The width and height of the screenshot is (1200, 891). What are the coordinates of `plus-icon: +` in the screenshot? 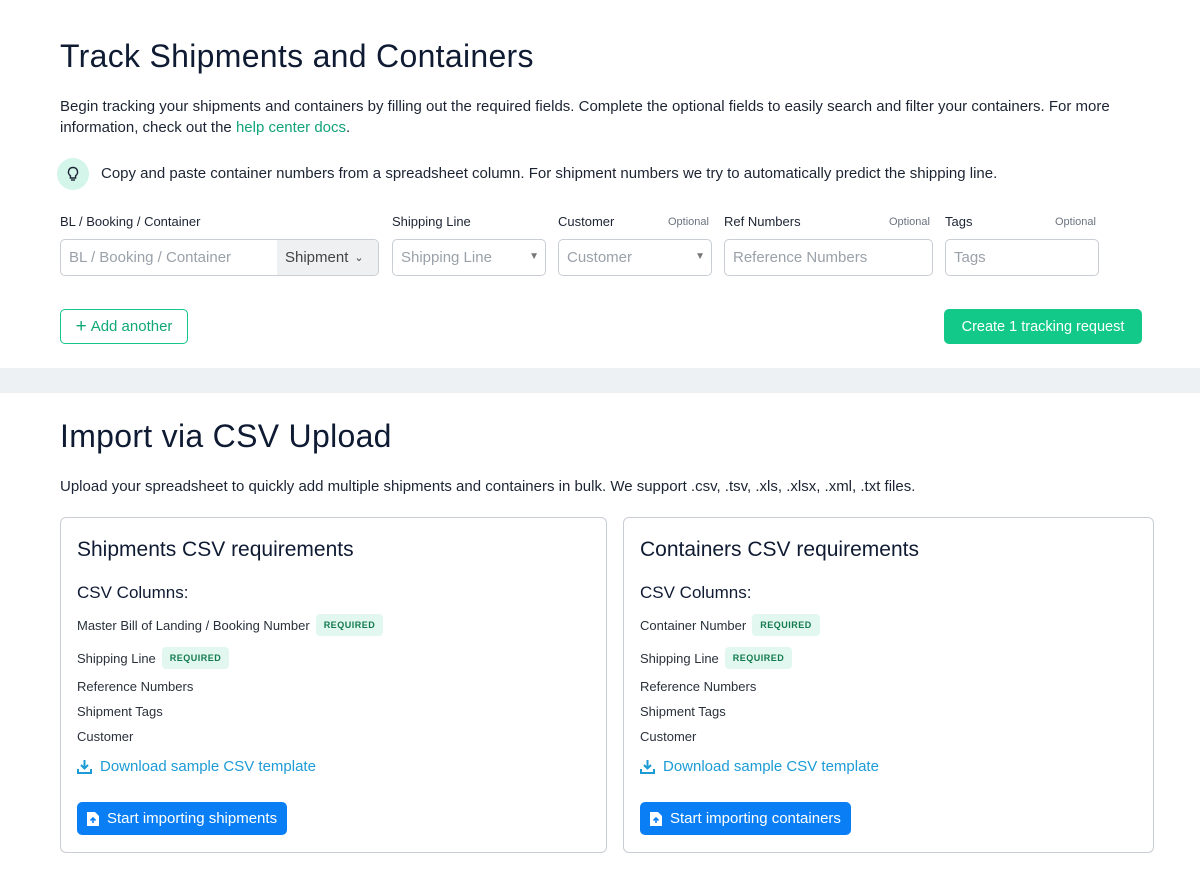 It's located at (81, 326).